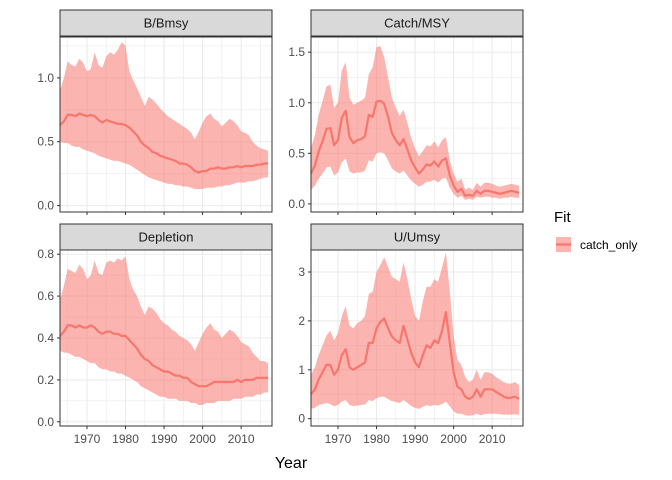 The height and width of the screenshot is (480, 672). I want to click on y-tick-label: 2, so click(301, 321).